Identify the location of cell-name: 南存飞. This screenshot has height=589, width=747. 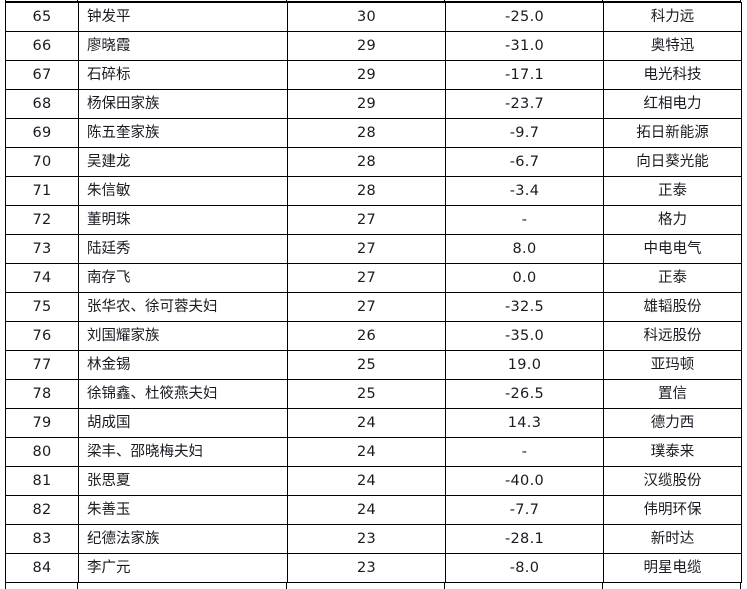
(183, 278).